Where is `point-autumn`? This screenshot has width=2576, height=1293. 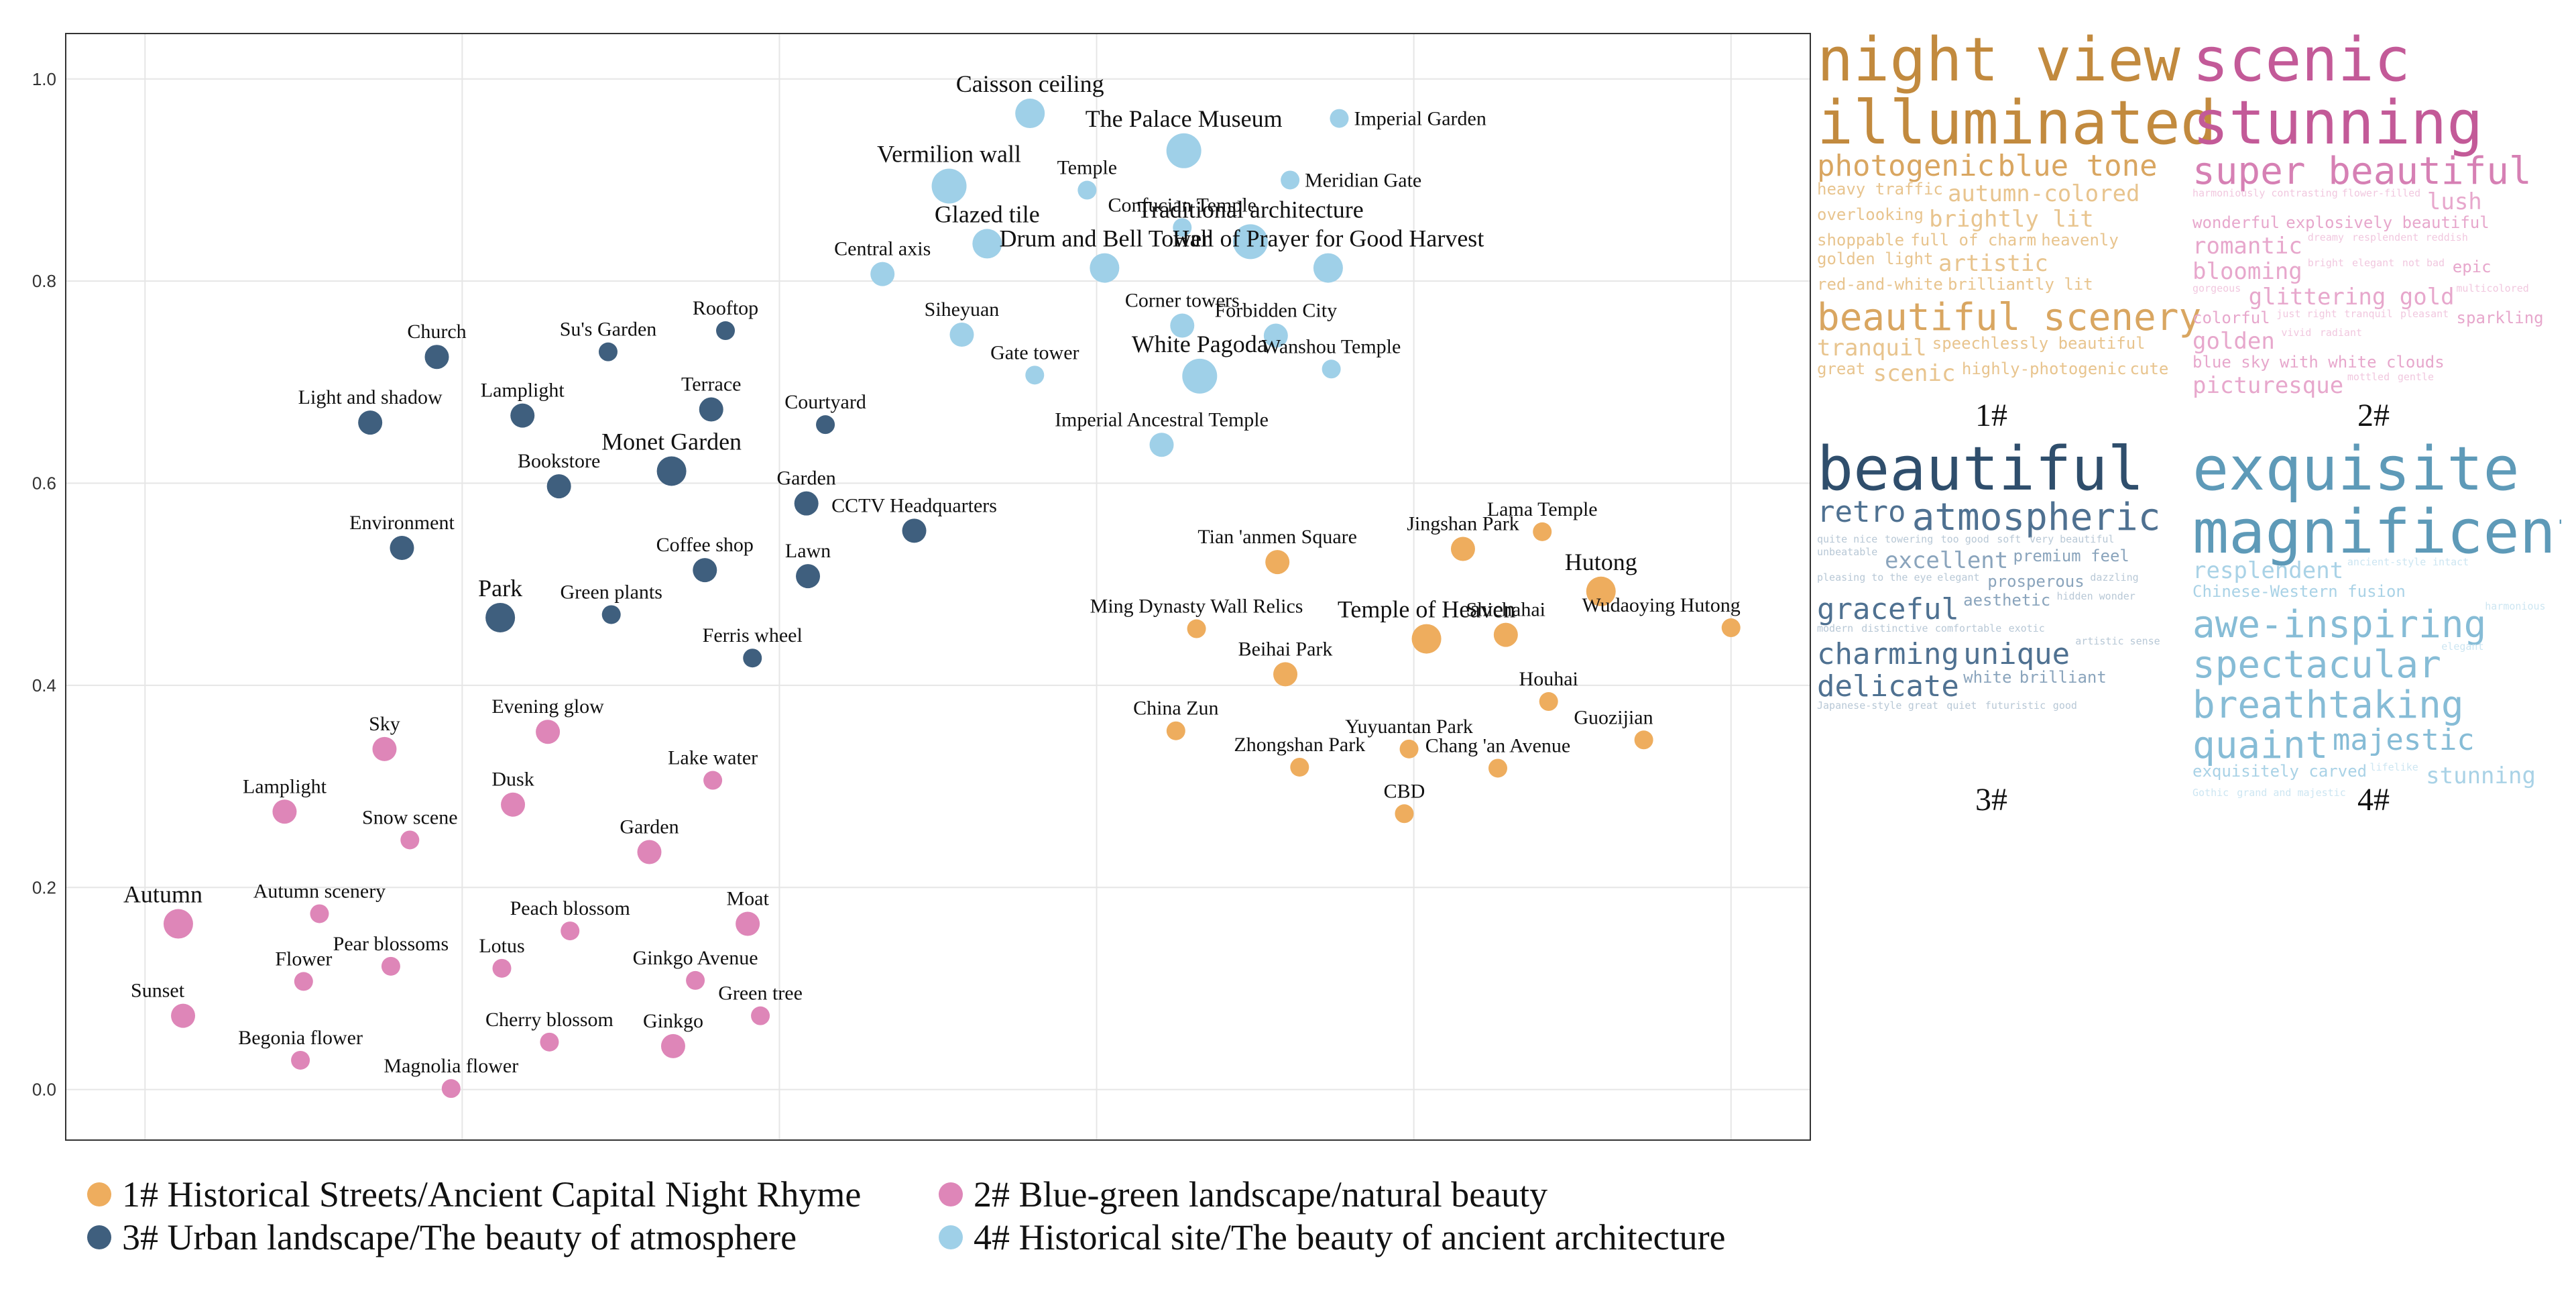
point-autumn is located at coordinates (178, 924).